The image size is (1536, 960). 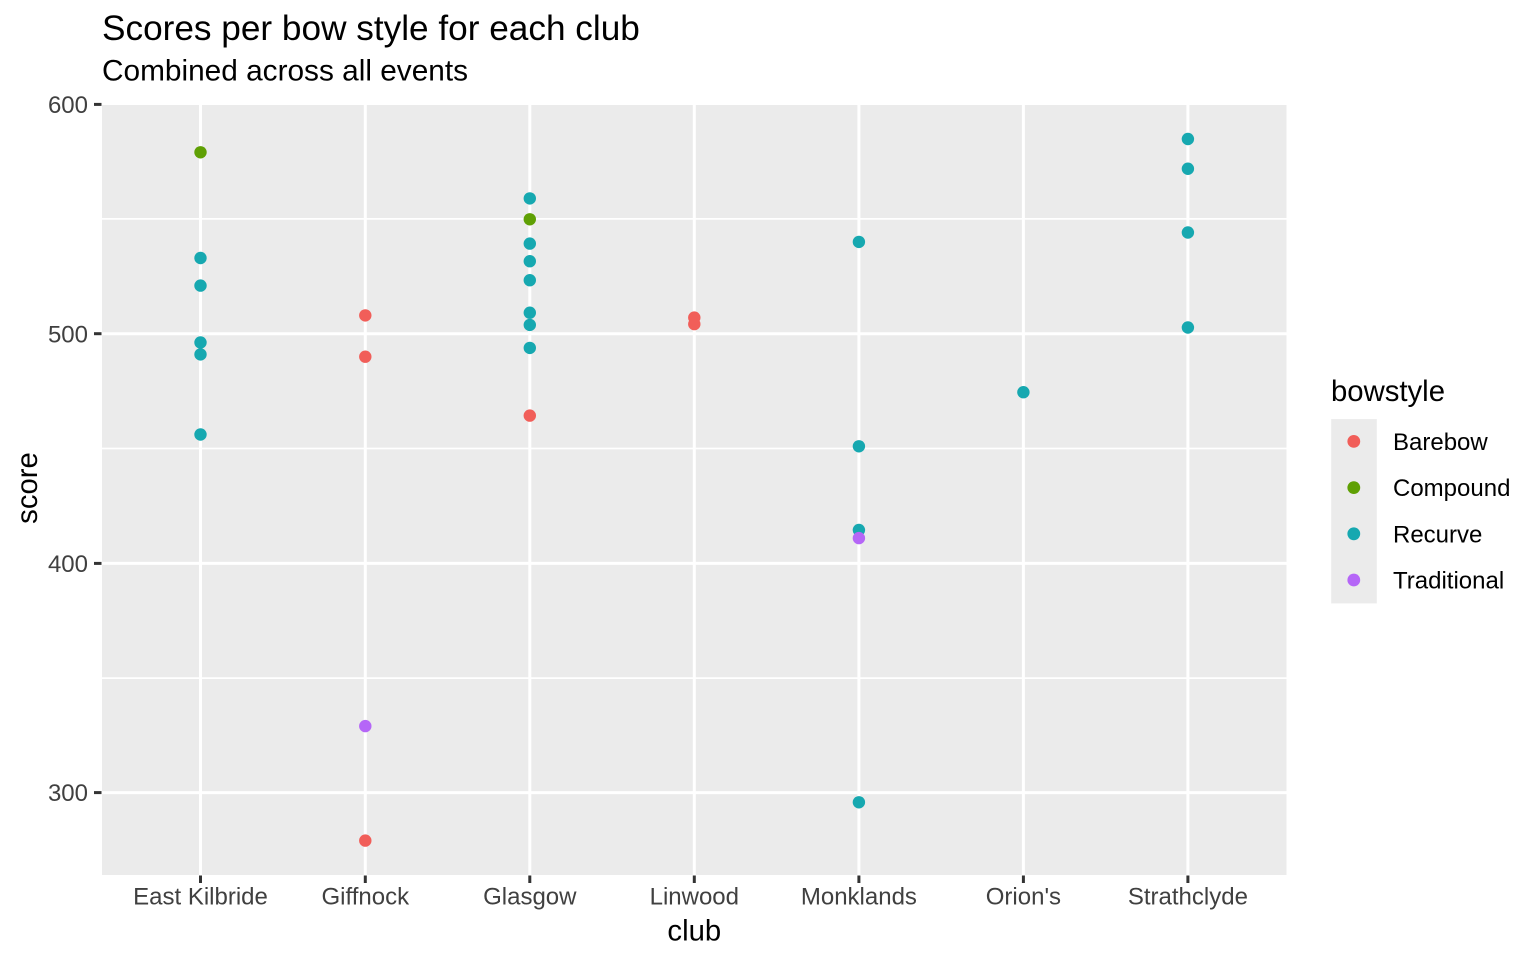 I want to click on svg-text:Scores per bow style for each: Scores per bow style for each club, so click(x=371, y=28).